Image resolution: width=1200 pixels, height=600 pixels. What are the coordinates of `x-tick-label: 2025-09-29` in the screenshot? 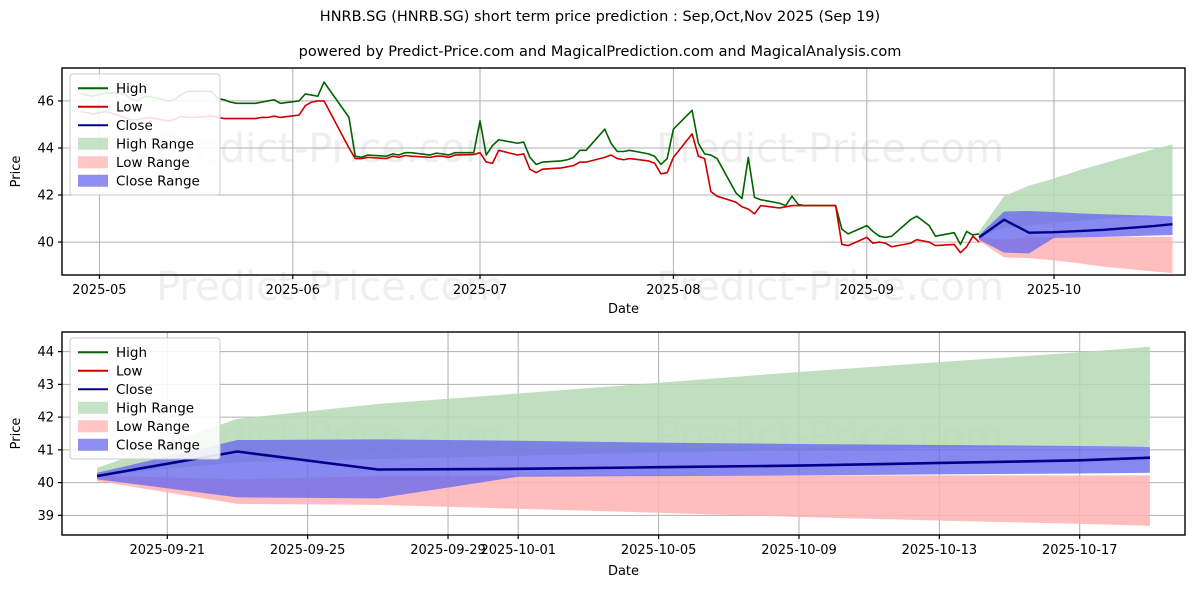 It's located at (448, 550).